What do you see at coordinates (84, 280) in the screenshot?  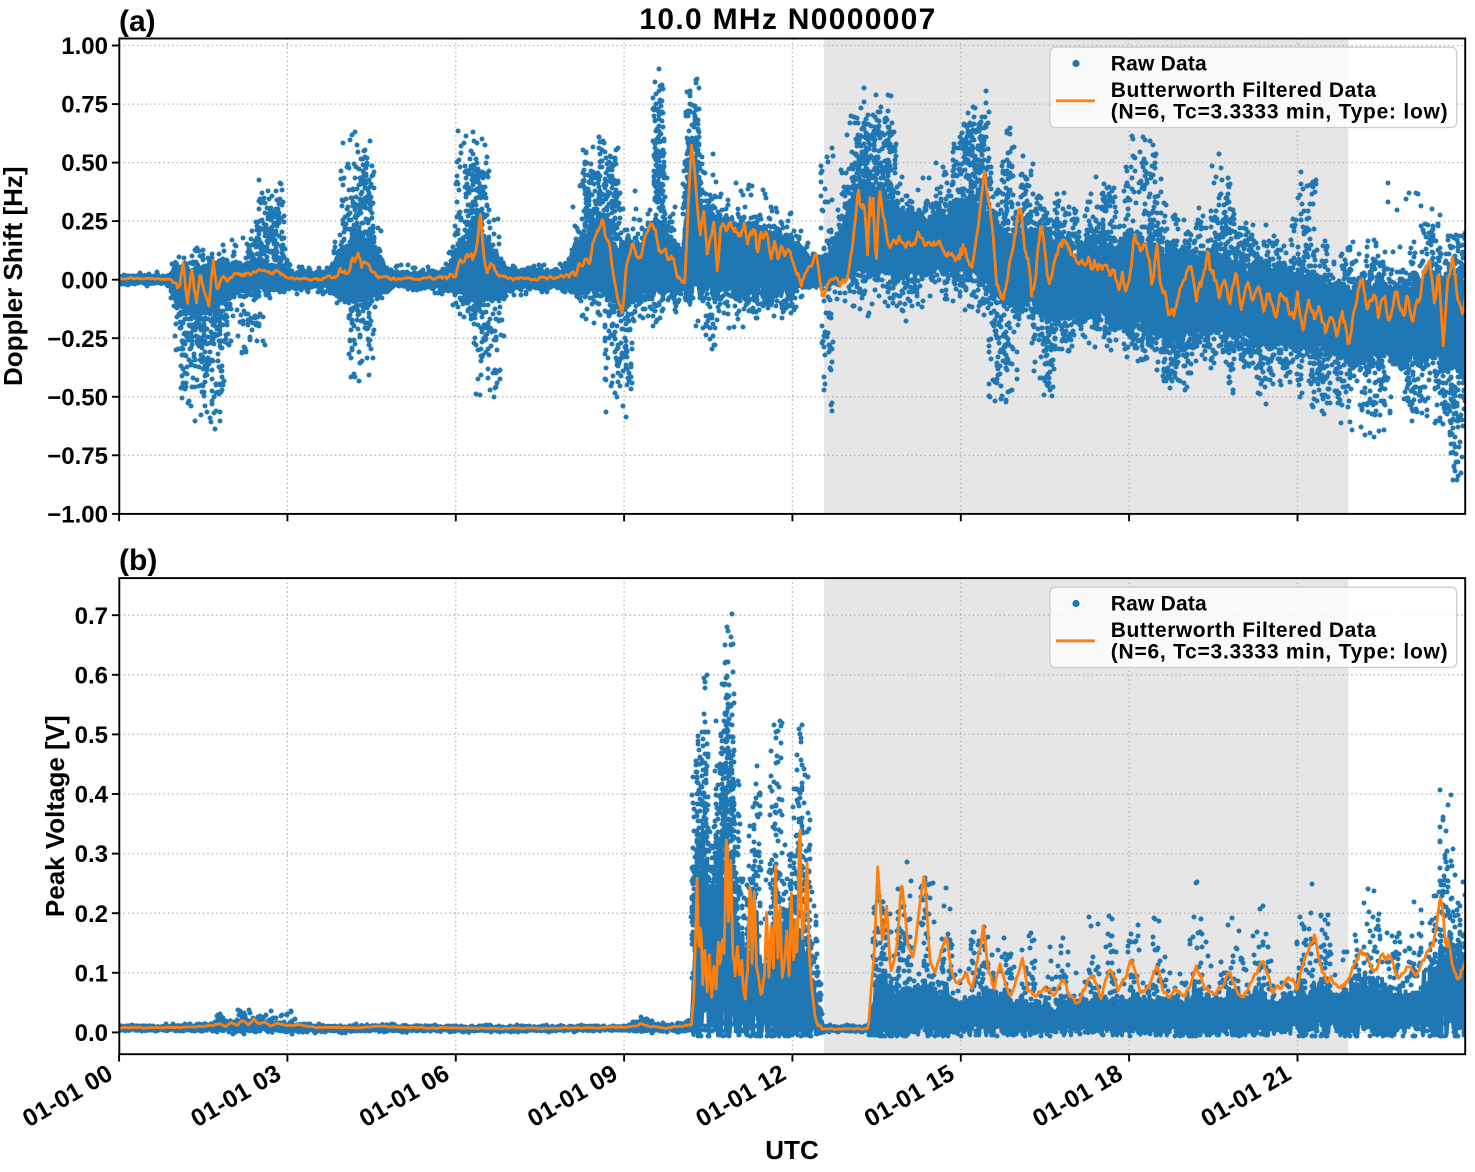 I see `svg-text: 0.00` at bounding box center [84, 280].